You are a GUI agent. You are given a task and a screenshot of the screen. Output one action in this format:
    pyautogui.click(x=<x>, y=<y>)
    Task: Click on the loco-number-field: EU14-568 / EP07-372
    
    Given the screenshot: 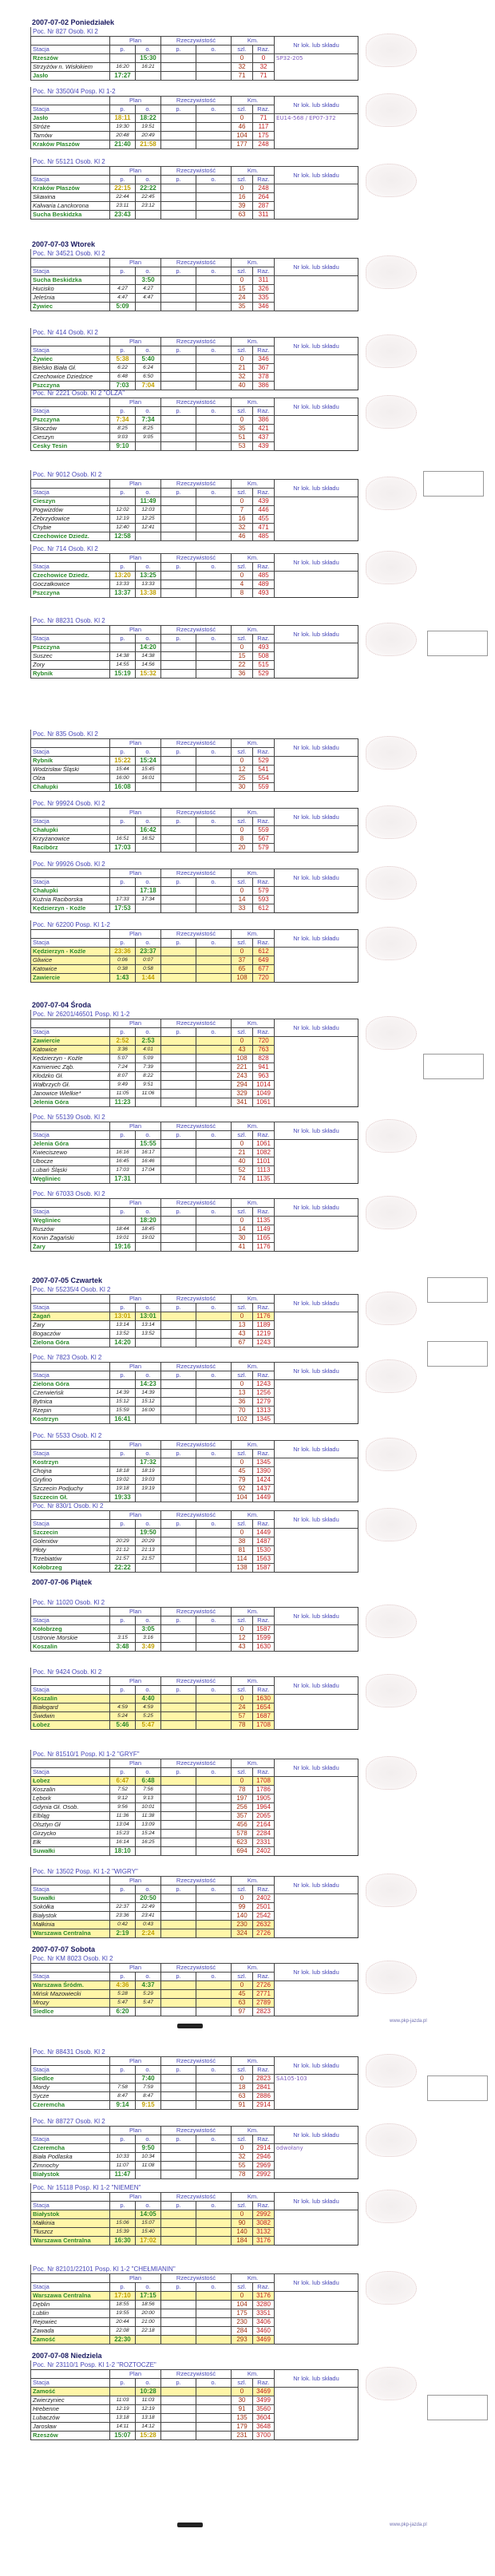 What is the action you would take?
    pyautogui.click(x=316, y=131)
    